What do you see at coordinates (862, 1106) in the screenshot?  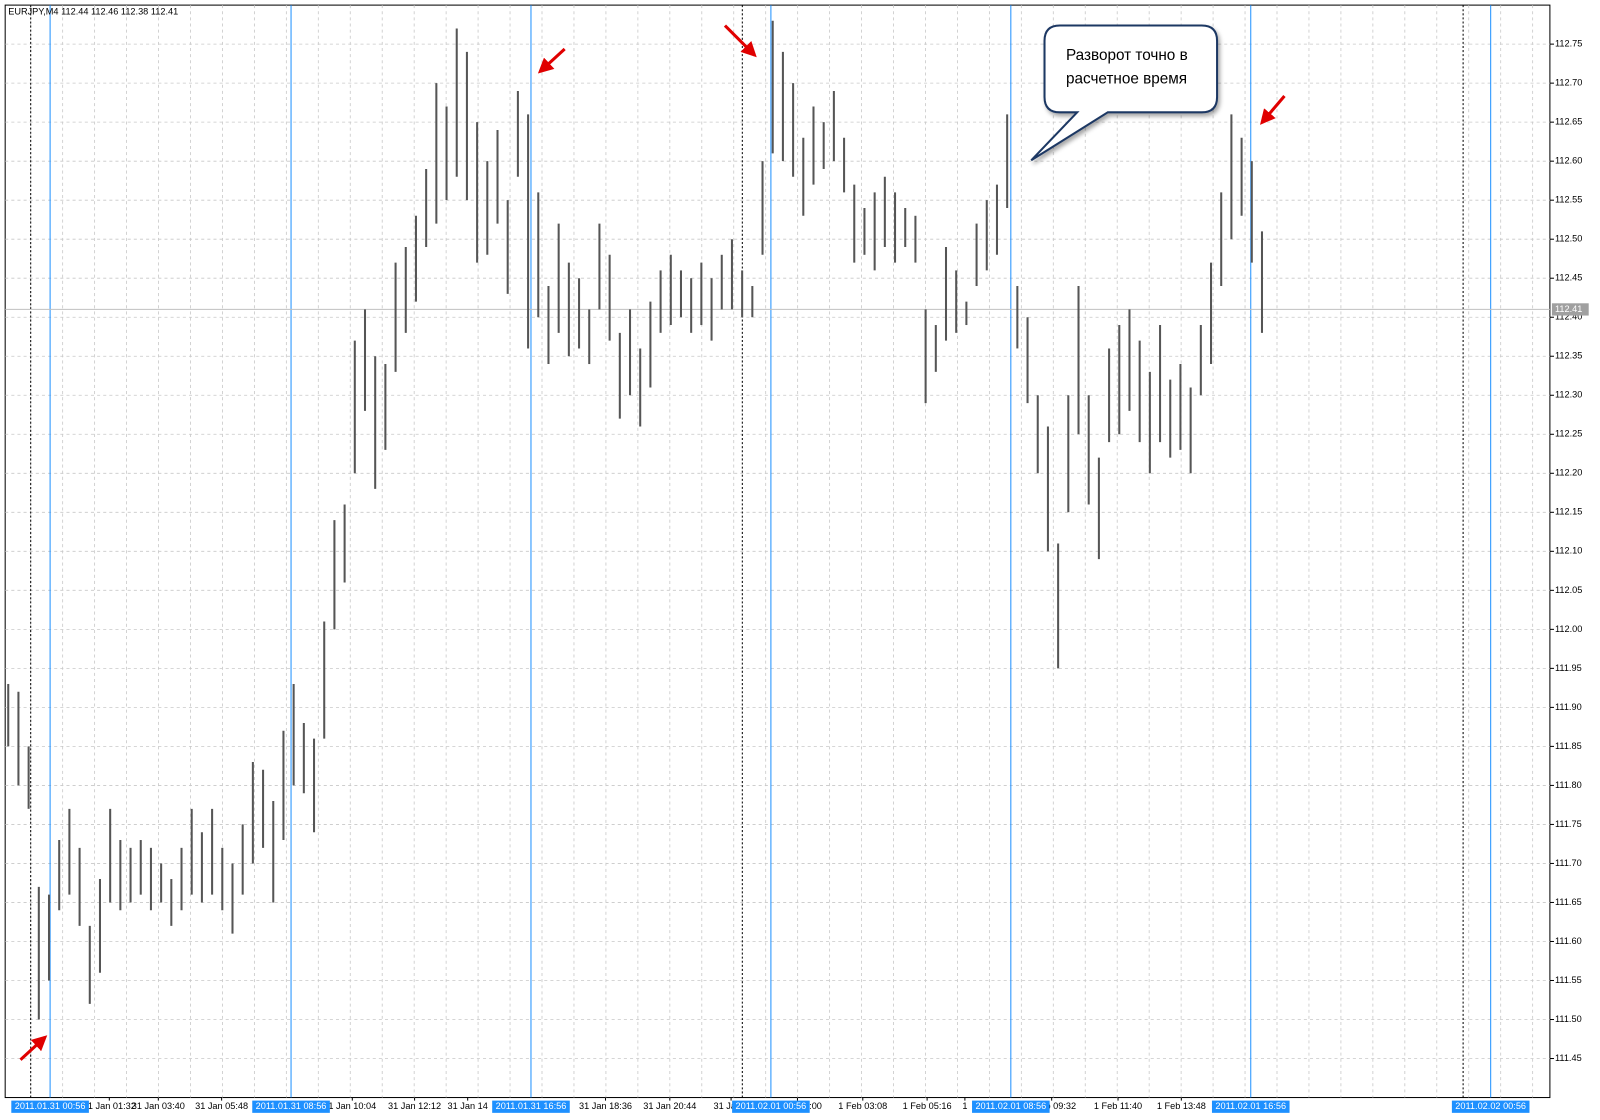 I see `x-tick-label: 1 Feb 03:08` at bounding box center [862, 1106].